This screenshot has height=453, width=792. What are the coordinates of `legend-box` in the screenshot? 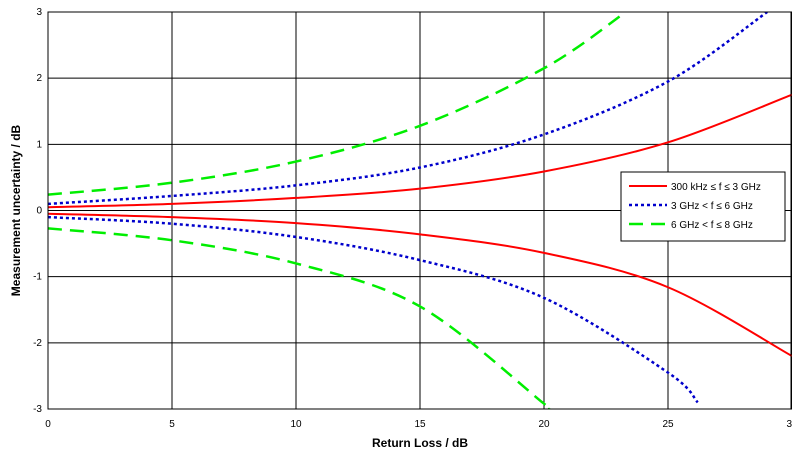 It's located at (703, 206).